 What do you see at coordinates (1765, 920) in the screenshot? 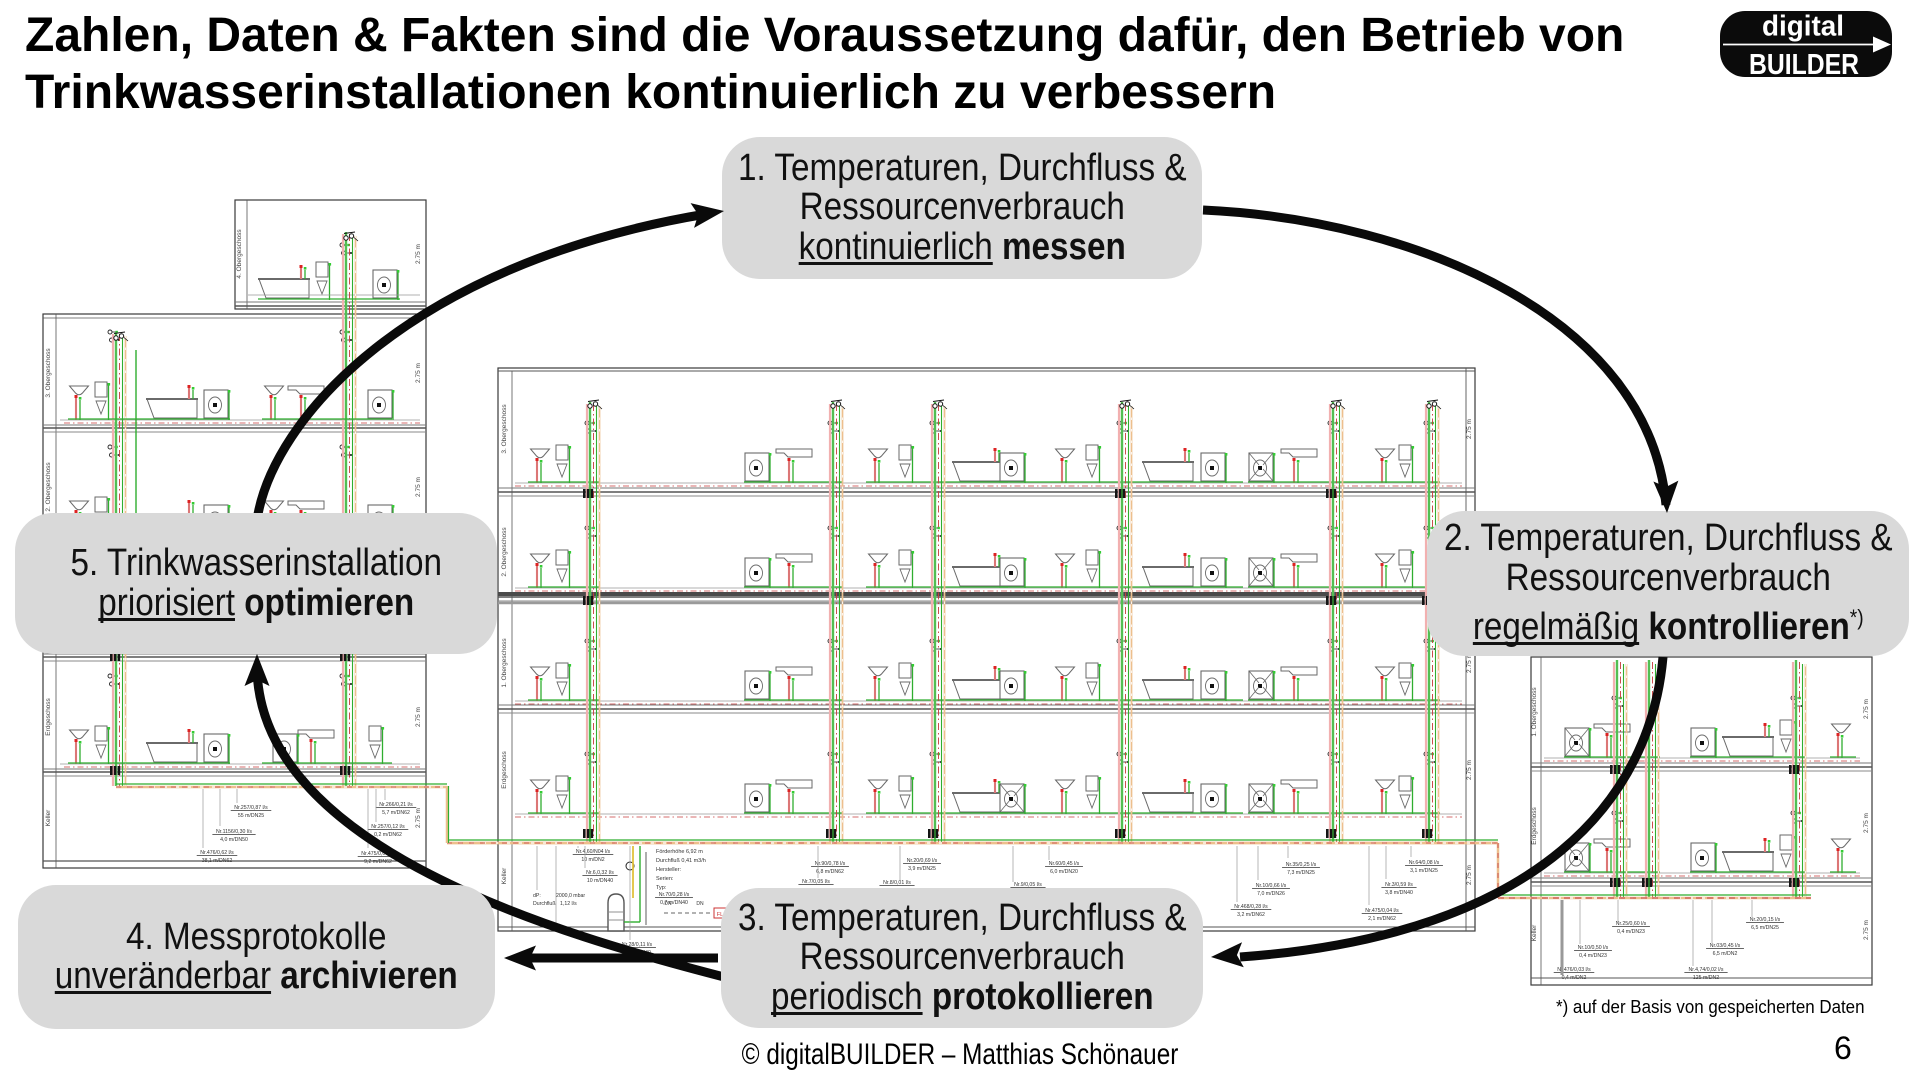
I see `svg-text: Nr.20/0,15 l/s` at bounding box center [1765, 920].